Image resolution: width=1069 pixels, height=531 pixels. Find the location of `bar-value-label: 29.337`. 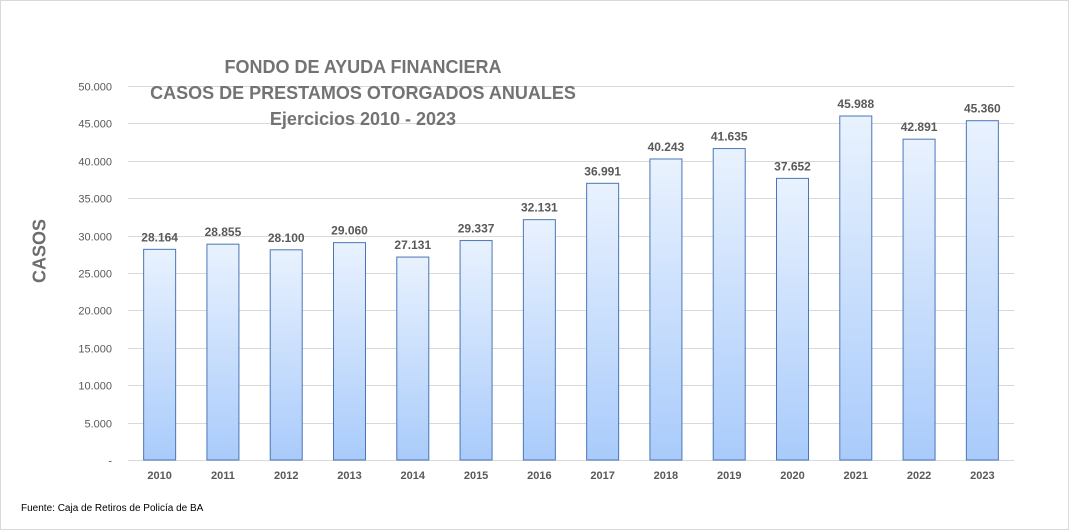

bar-value-label: 29.337 is located at coordinates (476, 229).